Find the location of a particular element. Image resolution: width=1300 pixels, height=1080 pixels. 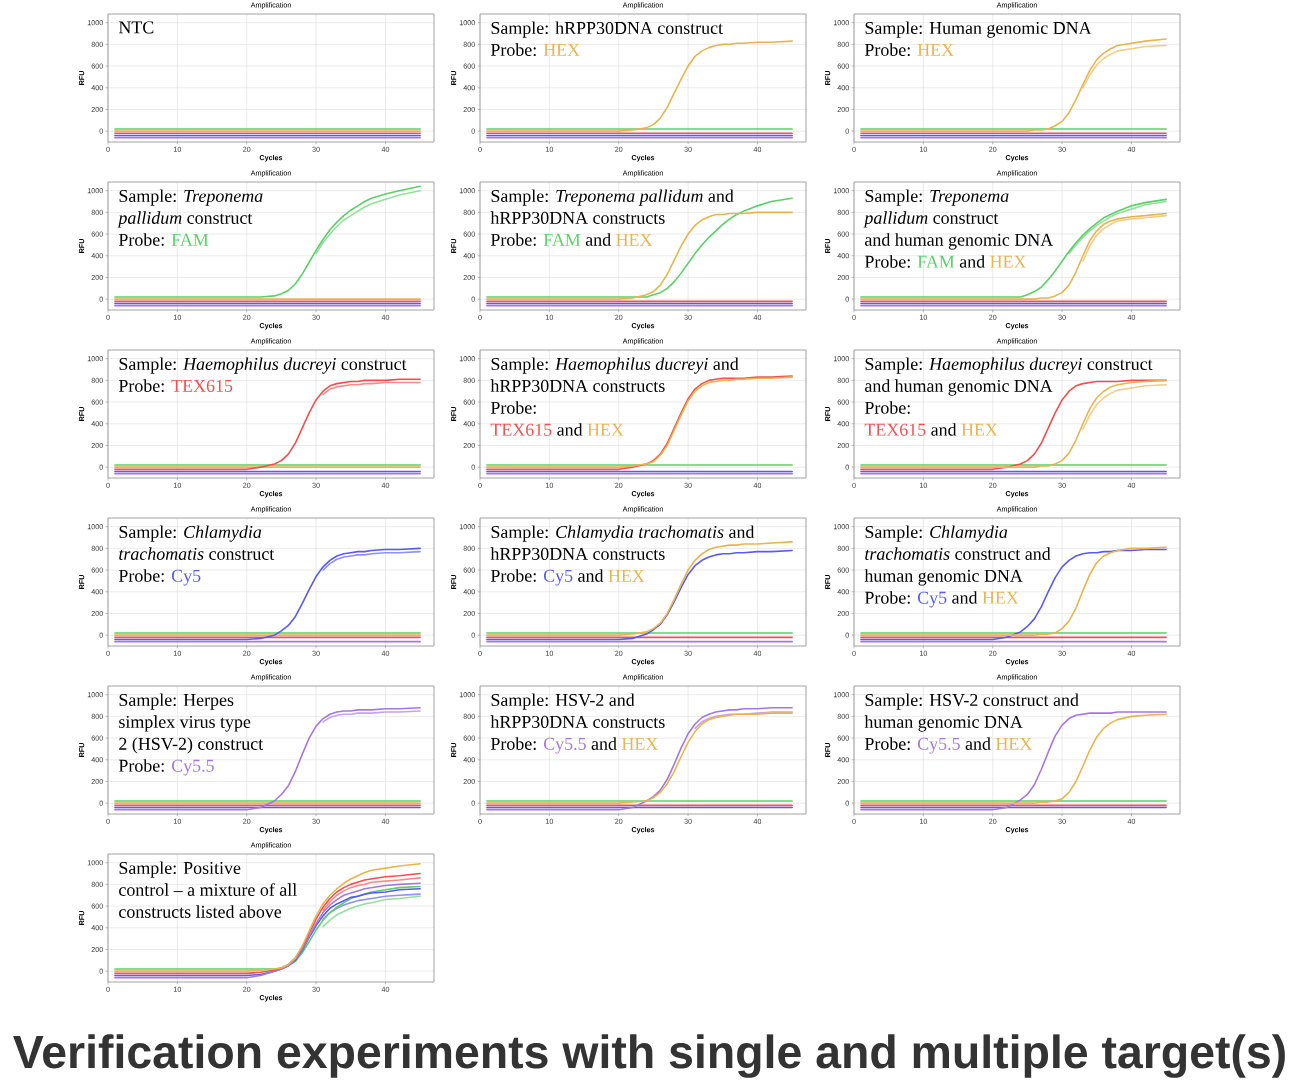

series-label: FAM is located at coordinates (936, 261).